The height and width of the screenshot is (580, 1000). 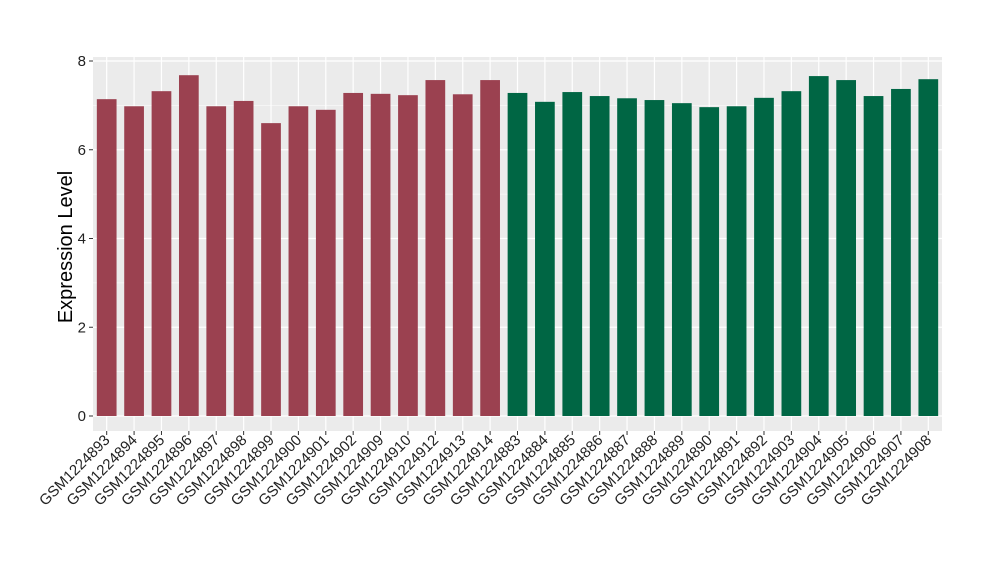 What do you see at coordinates (82, 239) in the screenshot?
I see `y-tick-label: 4` at bounding box center [82, 239].